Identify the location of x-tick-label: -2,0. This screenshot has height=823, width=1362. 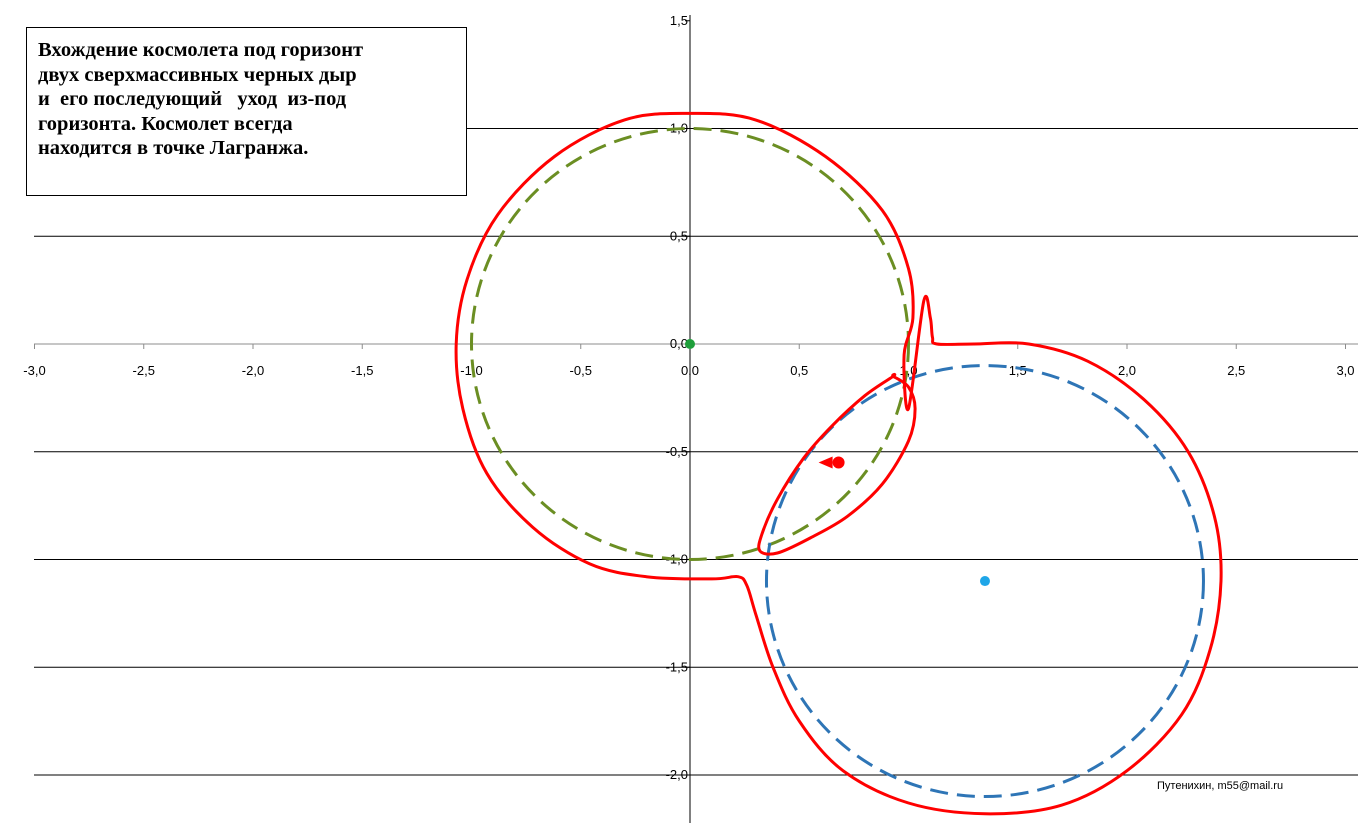
(253, 370).